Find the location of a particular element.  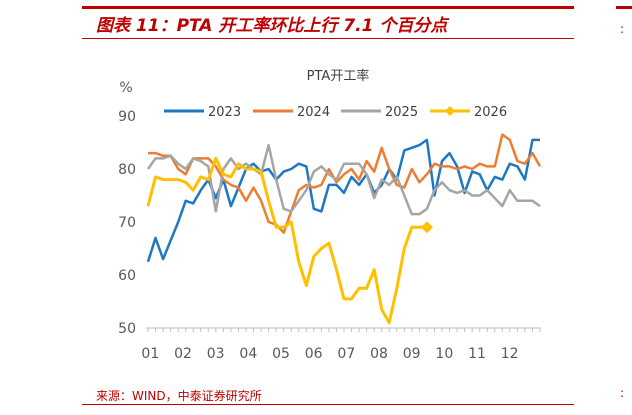

x-tick-labels: 01 02 03 04 05 06 07 08 09 10 11 12 is located at coordinates (329, 354).